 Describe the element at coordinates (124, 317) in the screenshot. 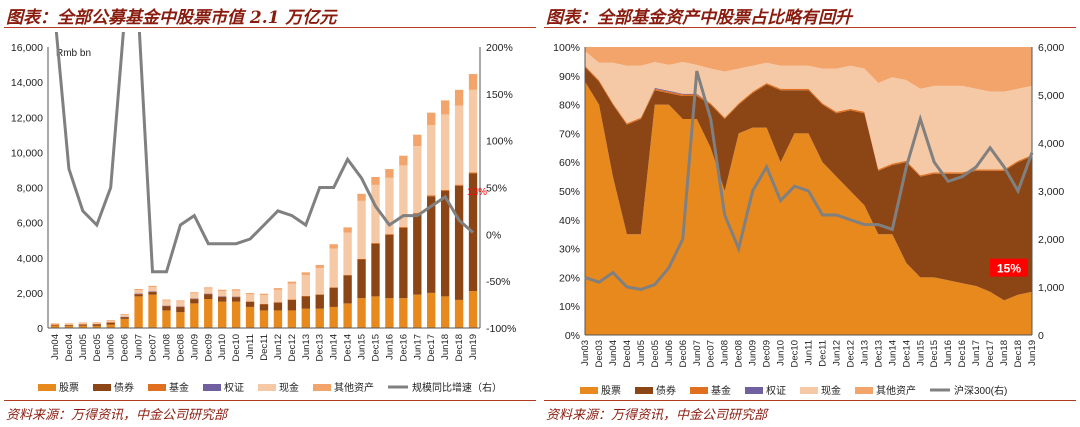

I see `bar-segment-4-Dec06` at that location.